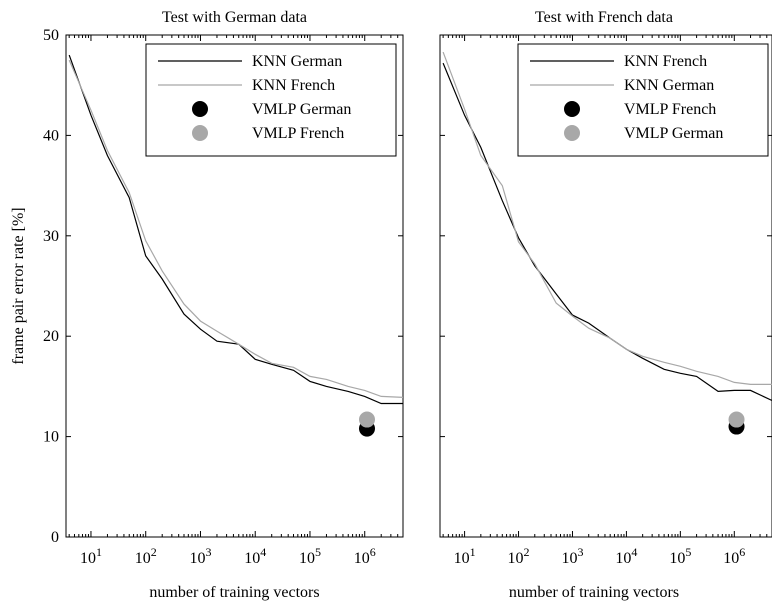 The image size is (772, 605). I want to click on y-tick-label: 40, so click(51, 135).